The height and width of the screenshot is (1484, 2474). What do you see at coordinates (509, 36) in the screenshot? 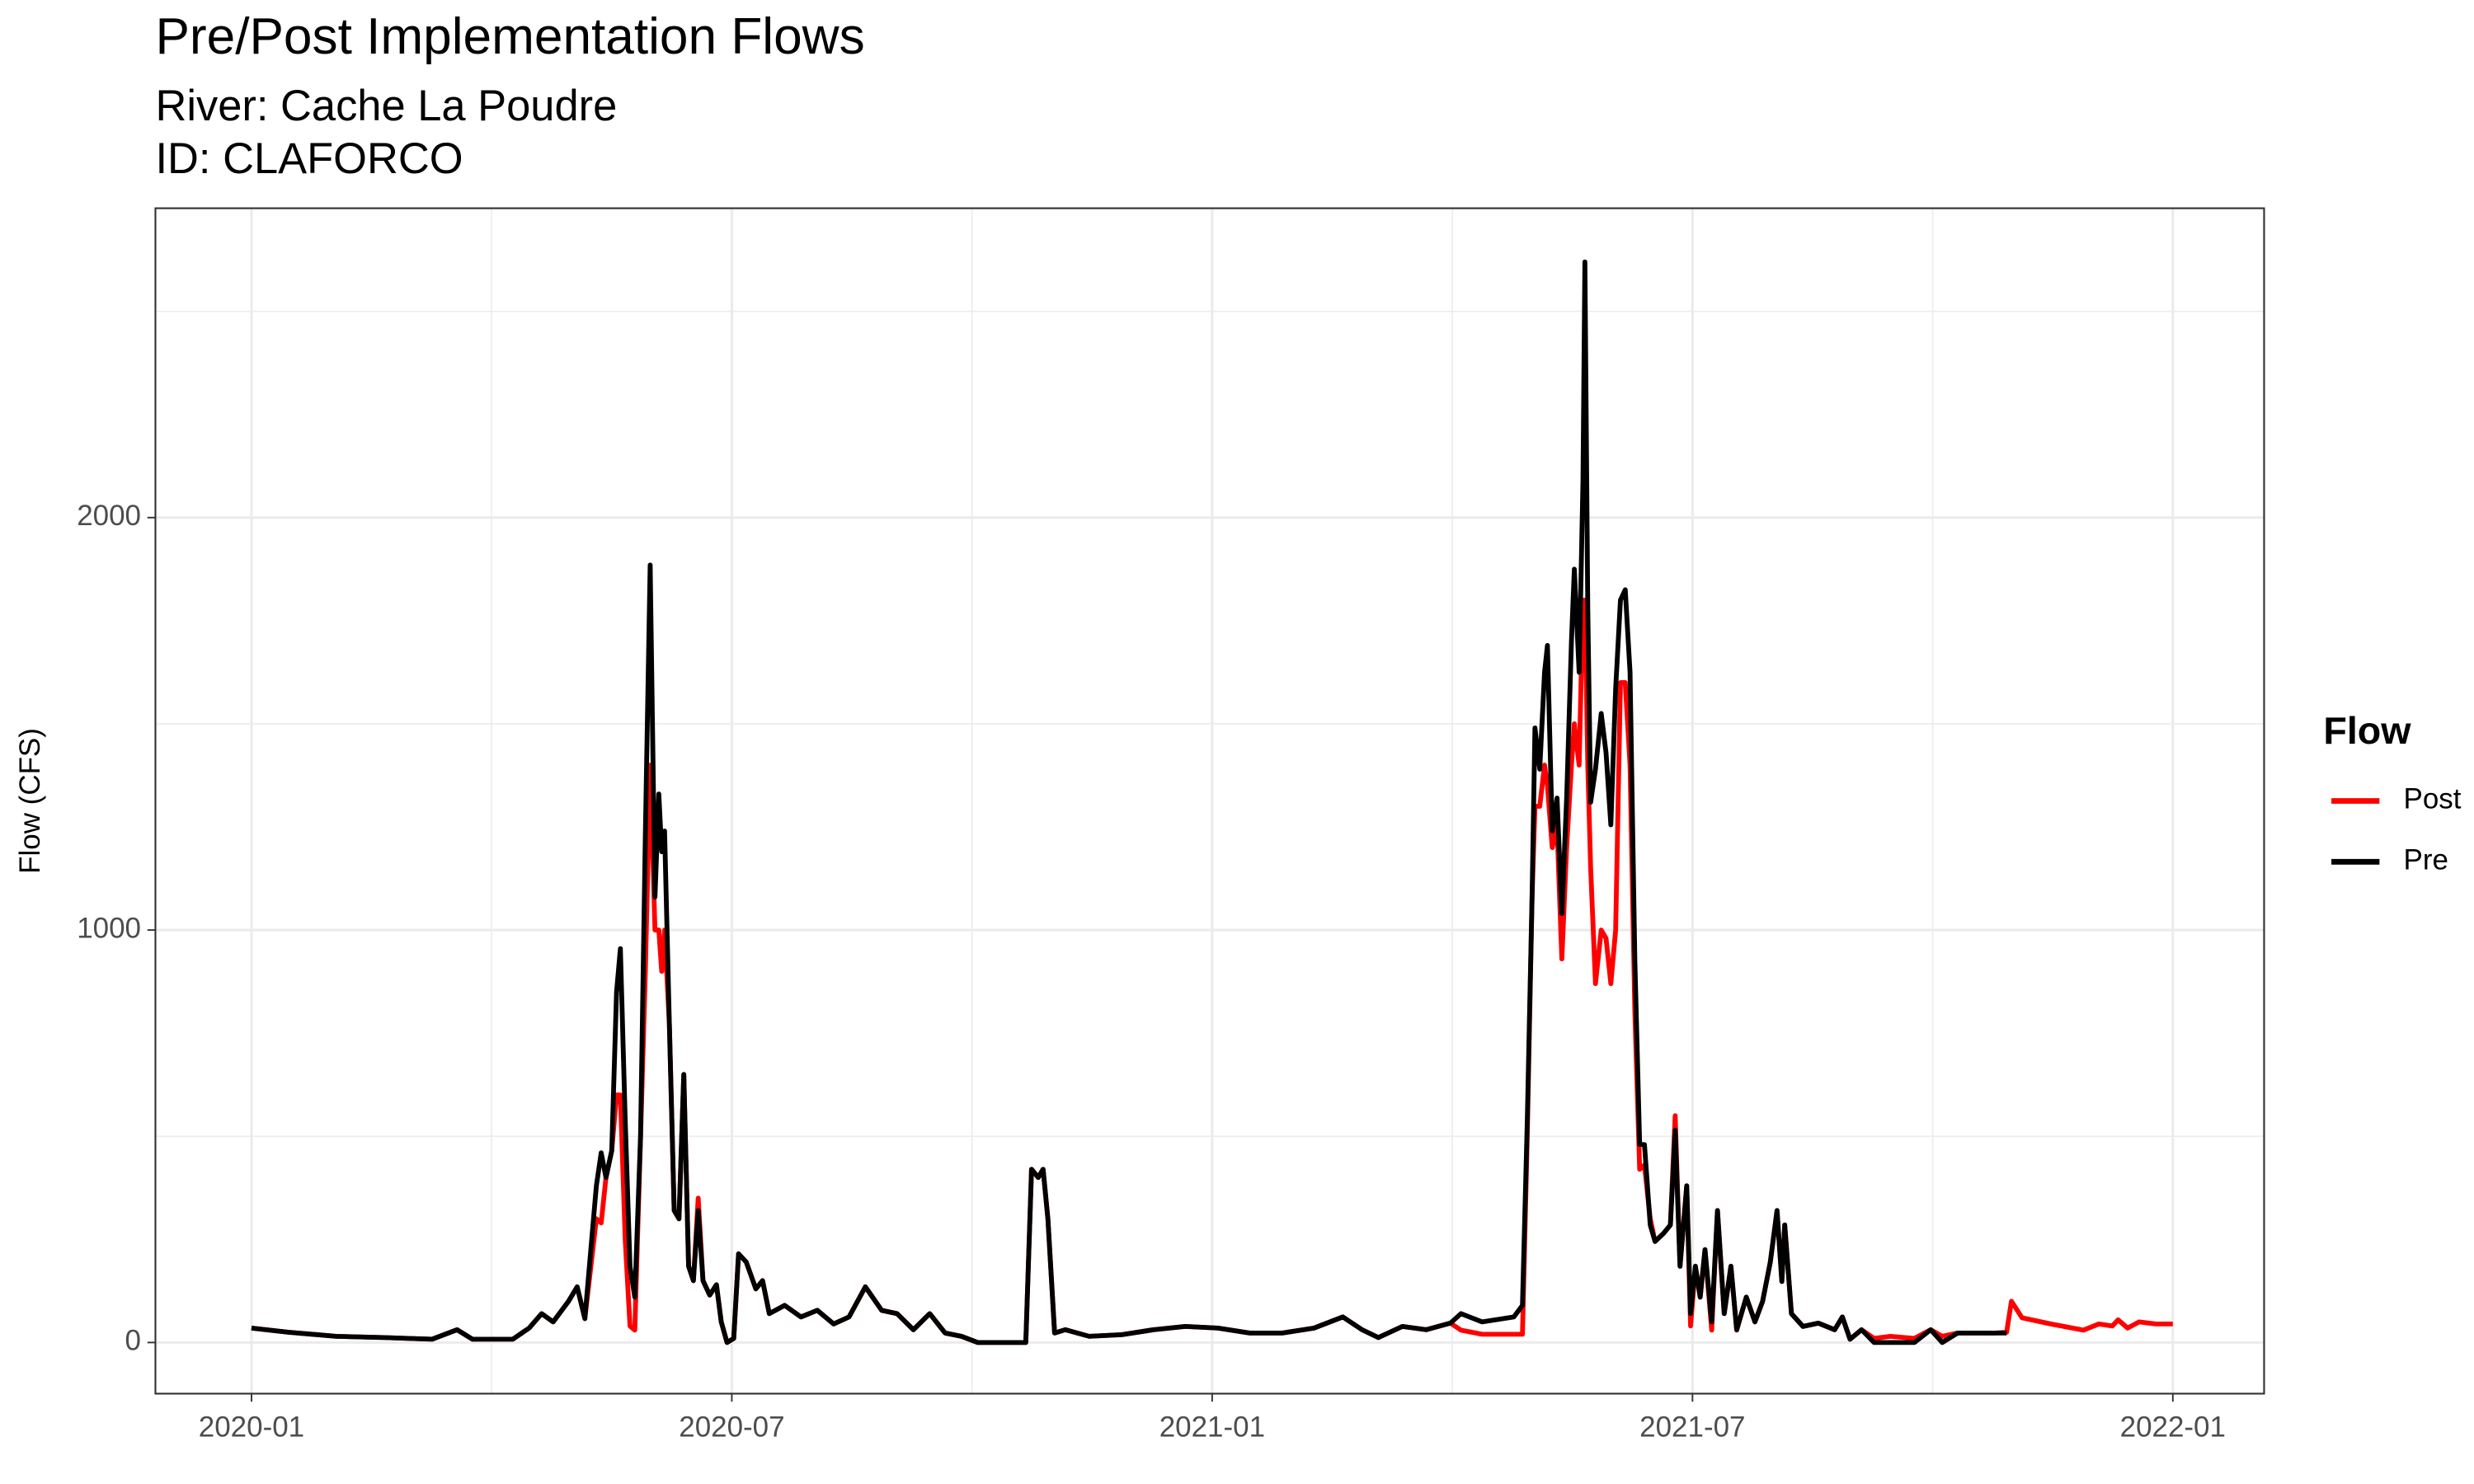
I see `chart-title: Pre/Post Implementation Flows` at bounding box center [509, 36].